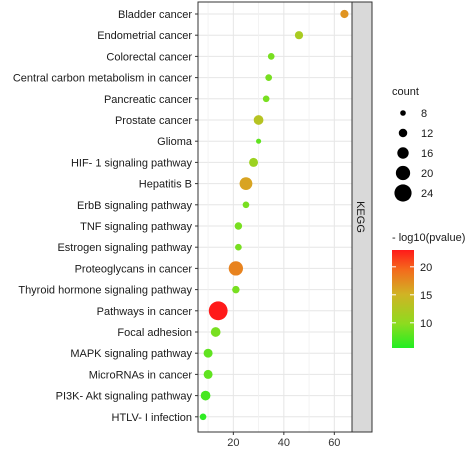 Image resolution: width=471 pixels, height=451 pixels. What do you see at coordinates (148, 100) in the screenshot?
I see `category-label: Pancreatic cancer` at bounding box center [148, 100].